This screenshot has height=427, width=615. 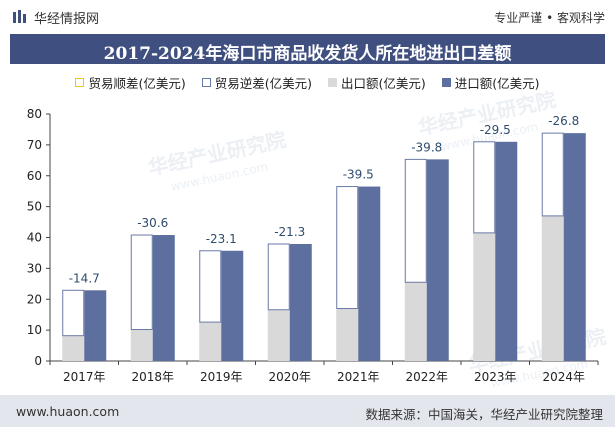 I want to click on legend-label-export: 出口额(亿美元), so click(x=383, y=83).